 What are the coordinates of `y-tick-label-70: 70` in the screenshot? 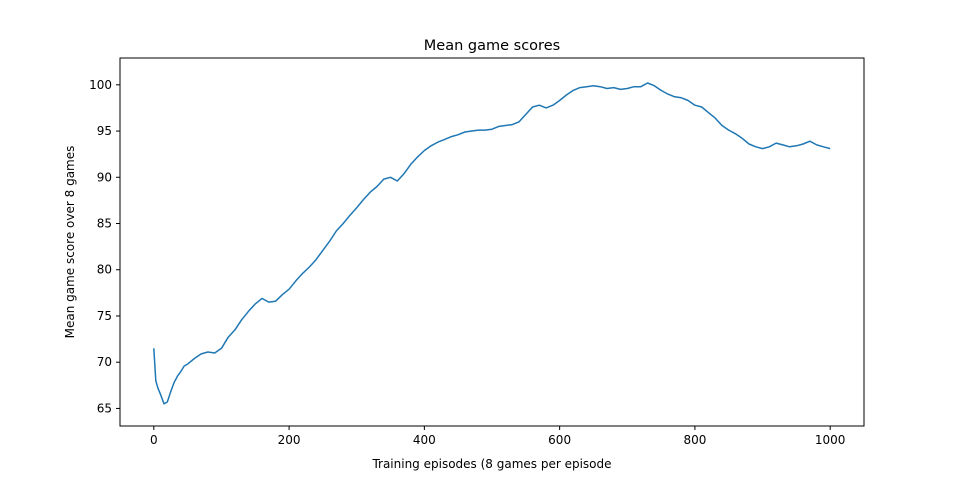 It's located at (104, 362).